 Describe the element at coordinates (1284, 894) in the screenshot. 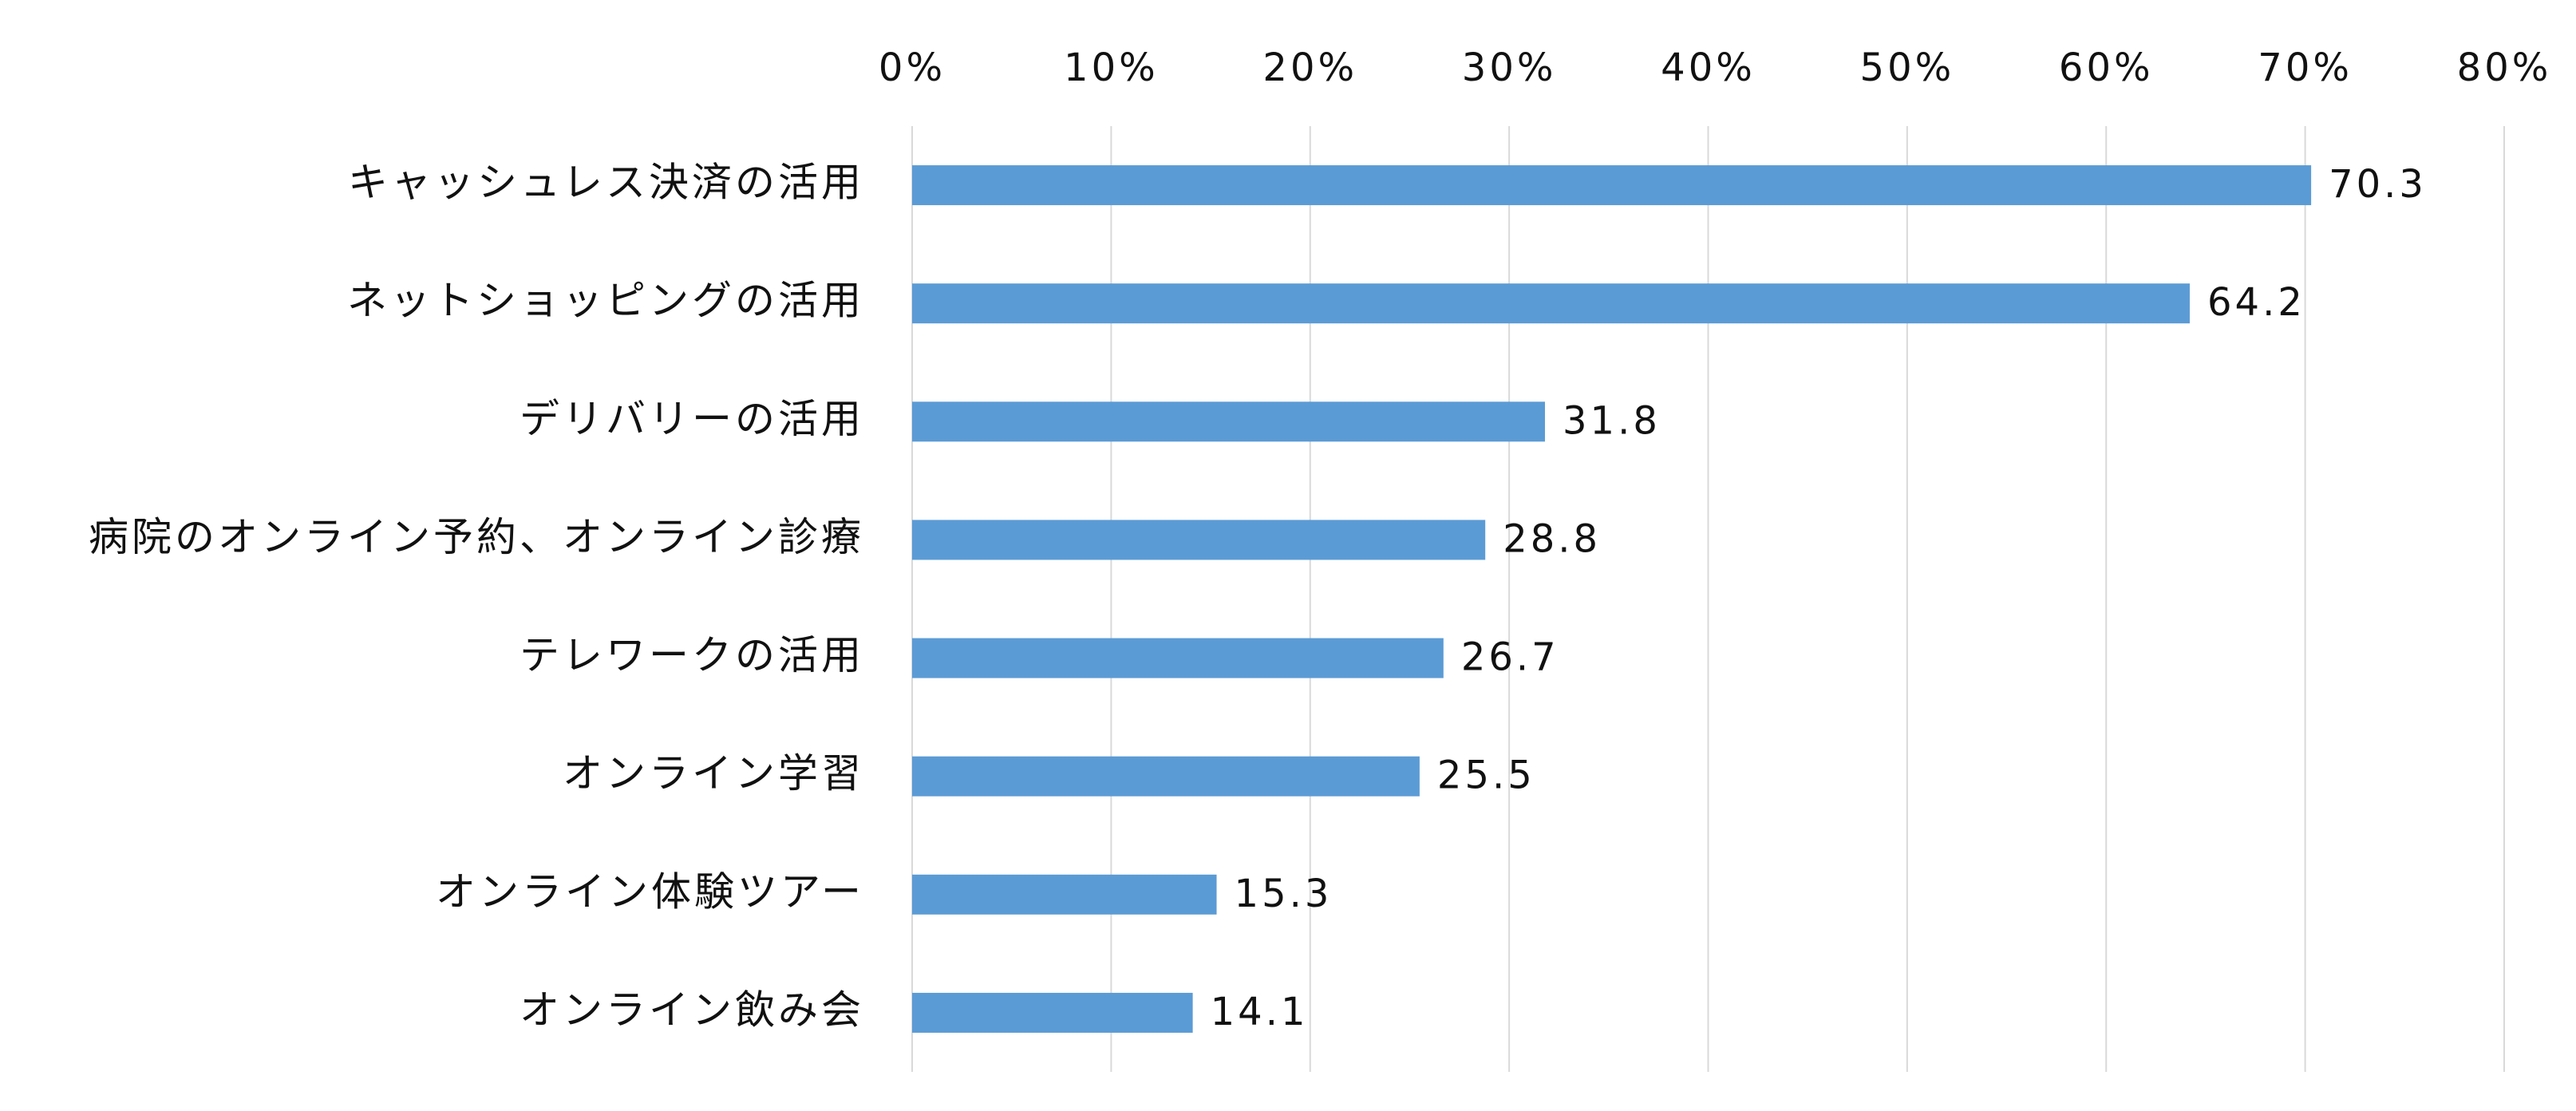

I see `data-label: 15.3` at that location.